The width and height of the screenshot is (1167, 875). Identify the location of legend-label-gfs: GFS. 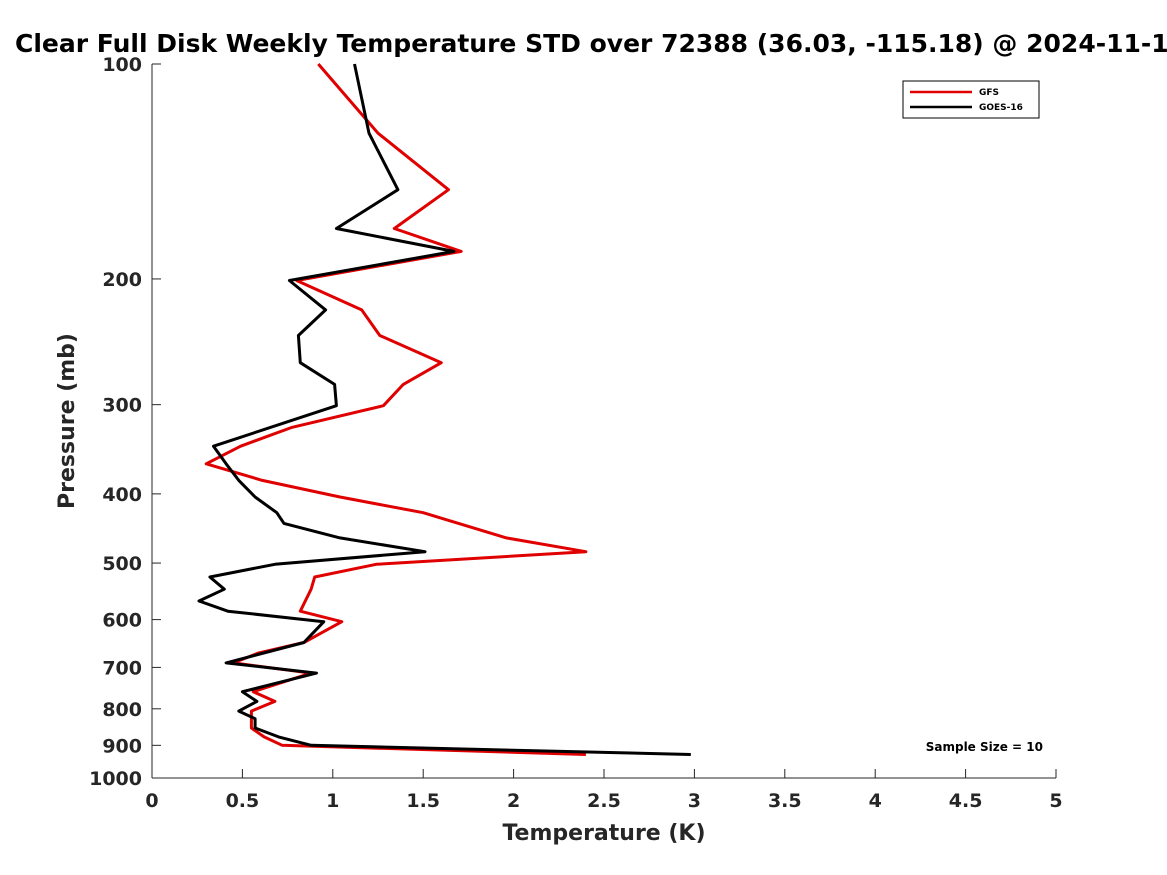
(989, 93).